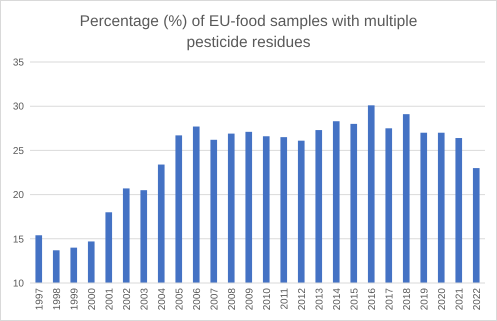  Describe the element at coordinates (372, 299) in the screenshot. I see `x-tick-label: 2016` at that location.